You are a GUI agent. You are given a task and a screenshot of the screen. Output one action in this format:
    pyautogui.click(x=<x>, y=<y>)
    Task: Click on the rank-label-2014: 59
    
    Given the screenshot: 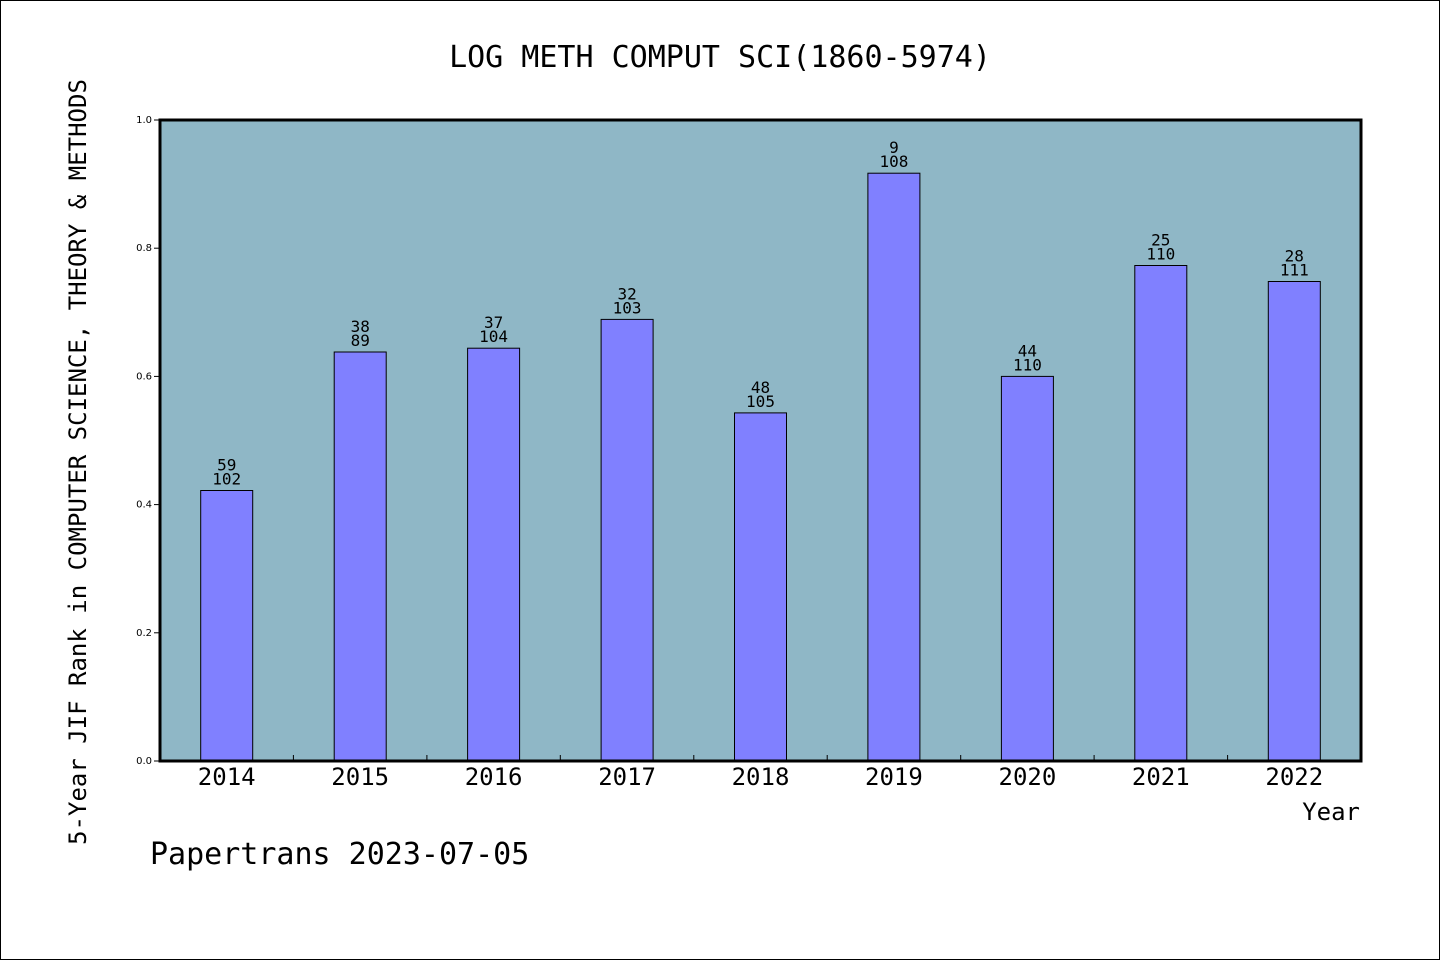 What is the action you would take?
    pyautogui.click(x=226, y=465)
    